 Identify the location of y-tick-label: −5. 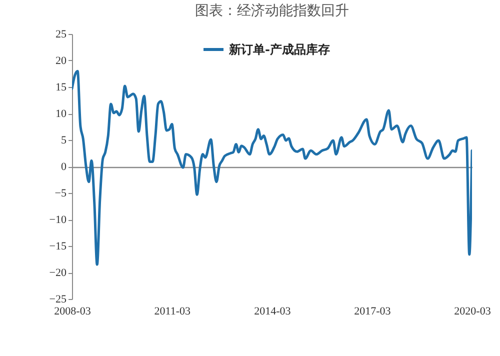
(60, 194).